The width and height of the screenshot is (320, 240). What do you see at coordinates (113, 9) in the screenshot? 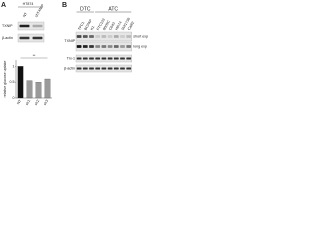
I see `group-label: ATC` at bounding box center [113, 9].